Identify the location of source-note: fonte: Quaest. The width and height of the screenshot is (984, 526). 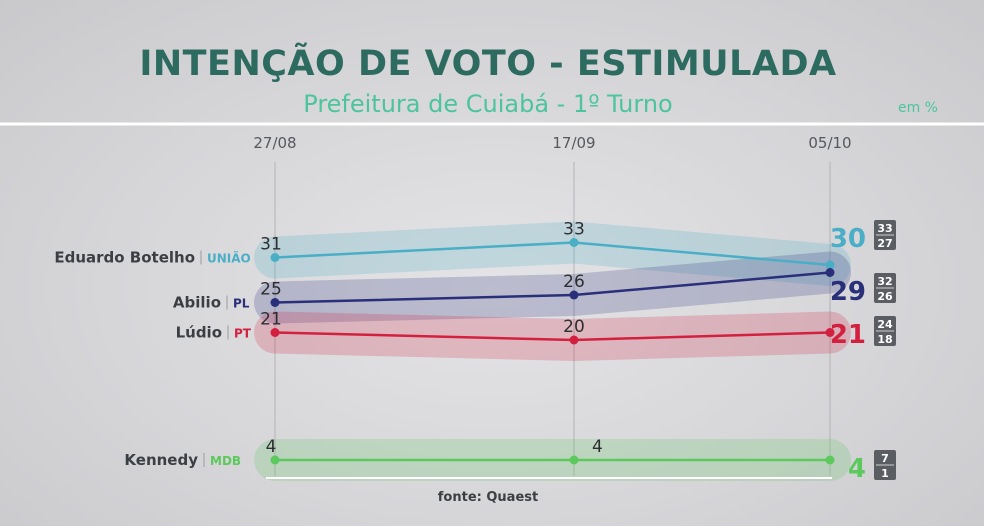
(488, 497).